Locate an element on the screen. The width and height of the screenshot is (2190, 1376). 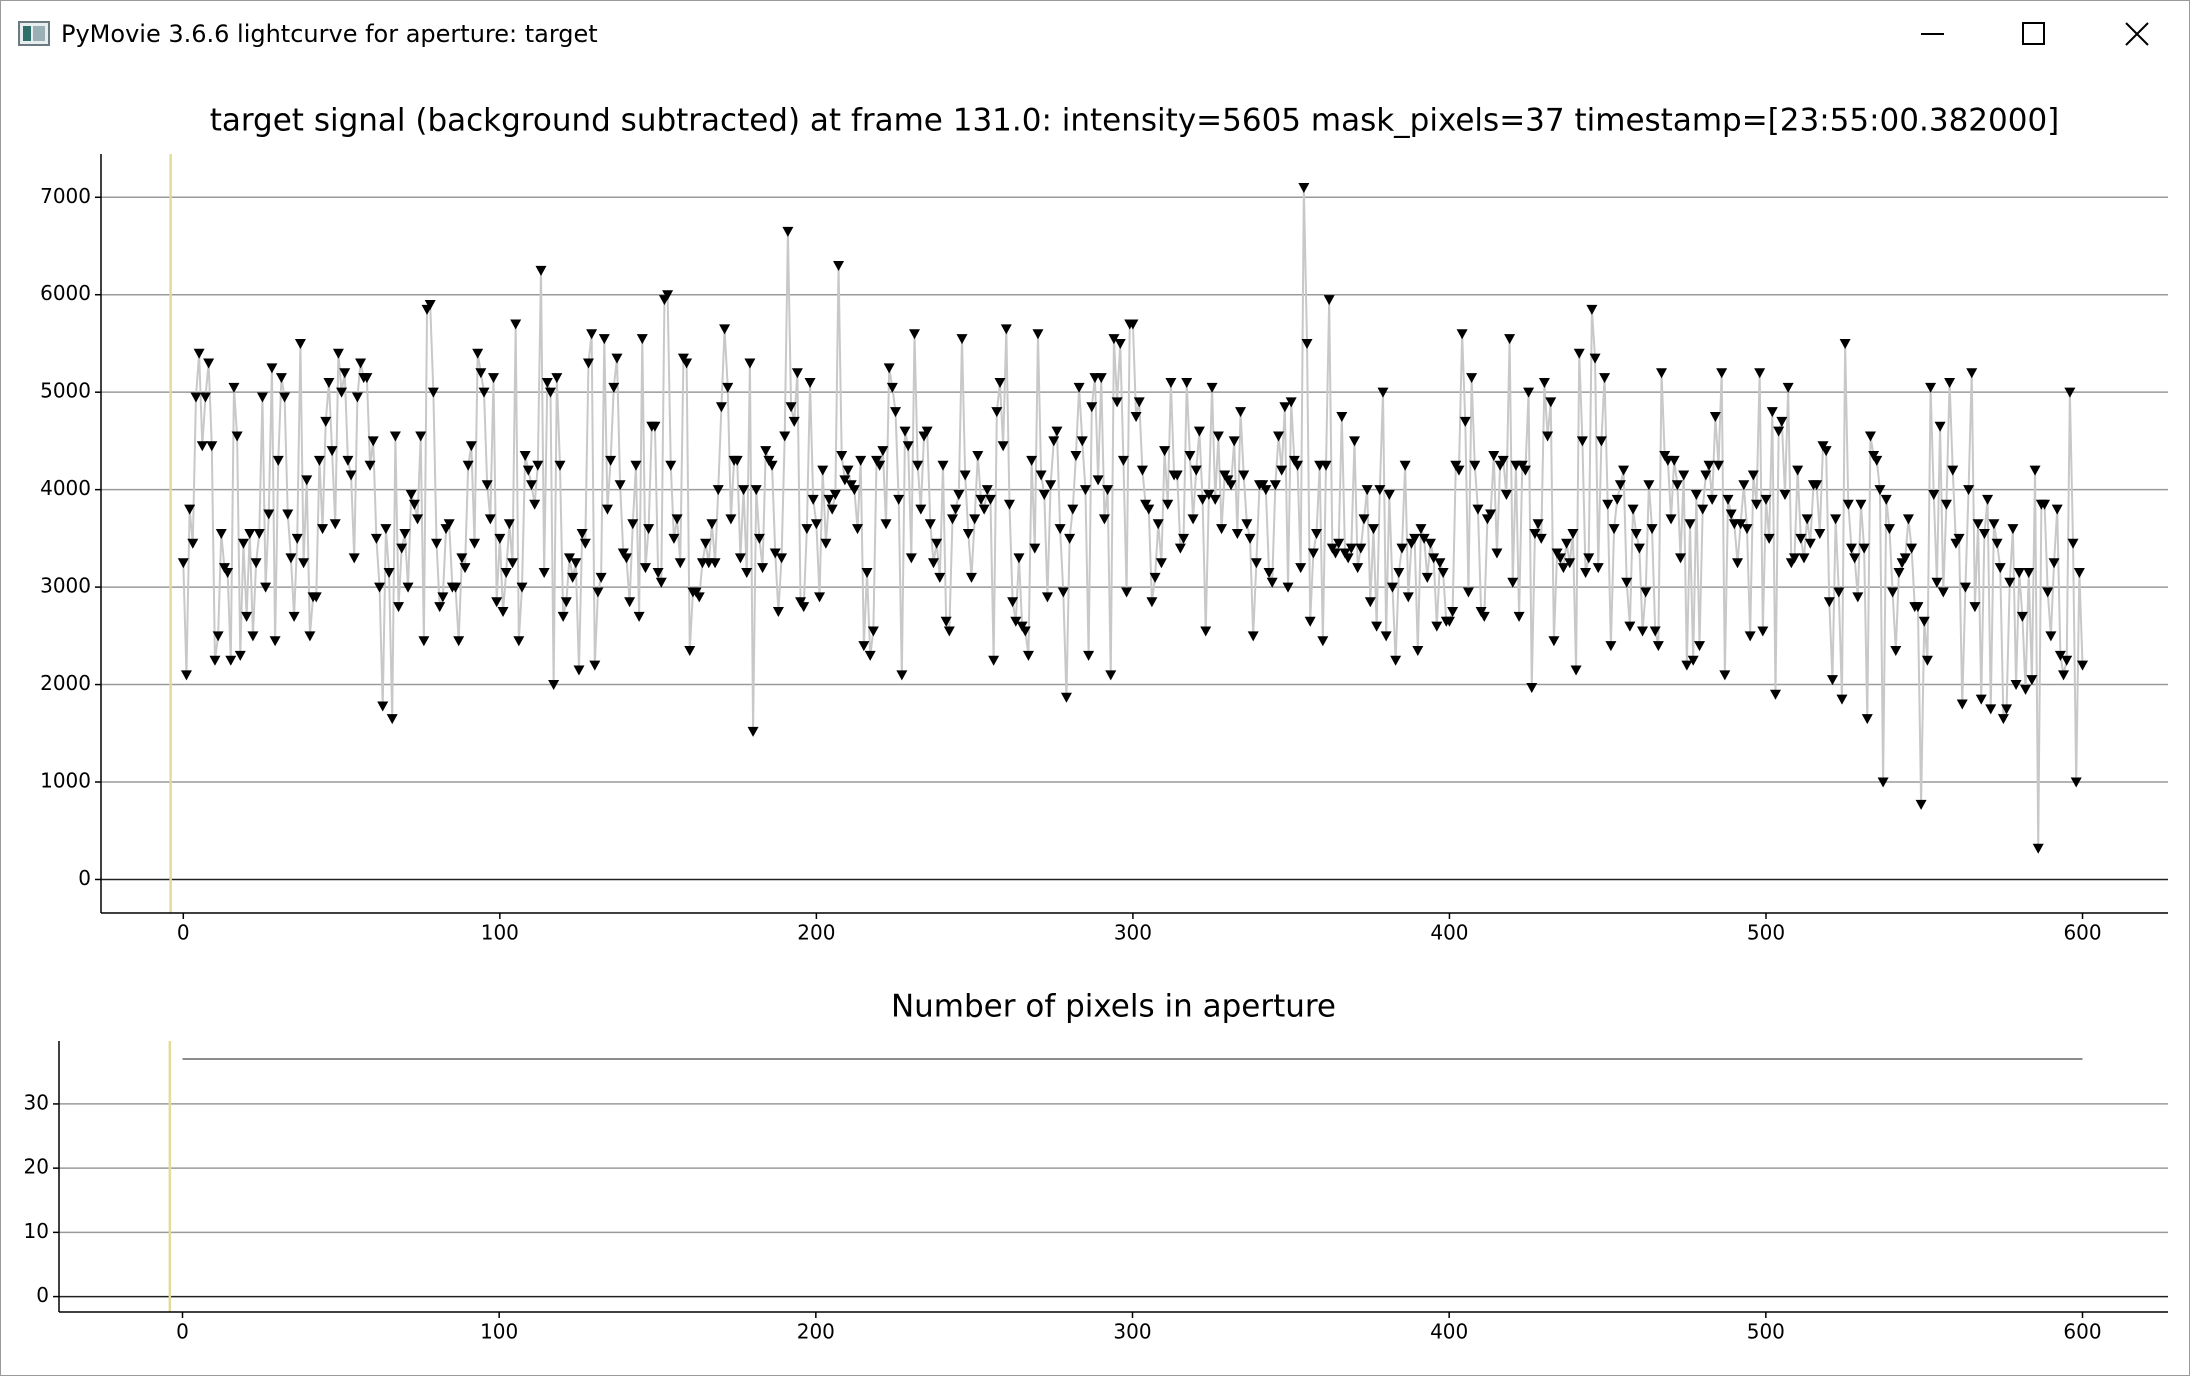
x-tick-label: 200 is located at coordinates (816, 933).